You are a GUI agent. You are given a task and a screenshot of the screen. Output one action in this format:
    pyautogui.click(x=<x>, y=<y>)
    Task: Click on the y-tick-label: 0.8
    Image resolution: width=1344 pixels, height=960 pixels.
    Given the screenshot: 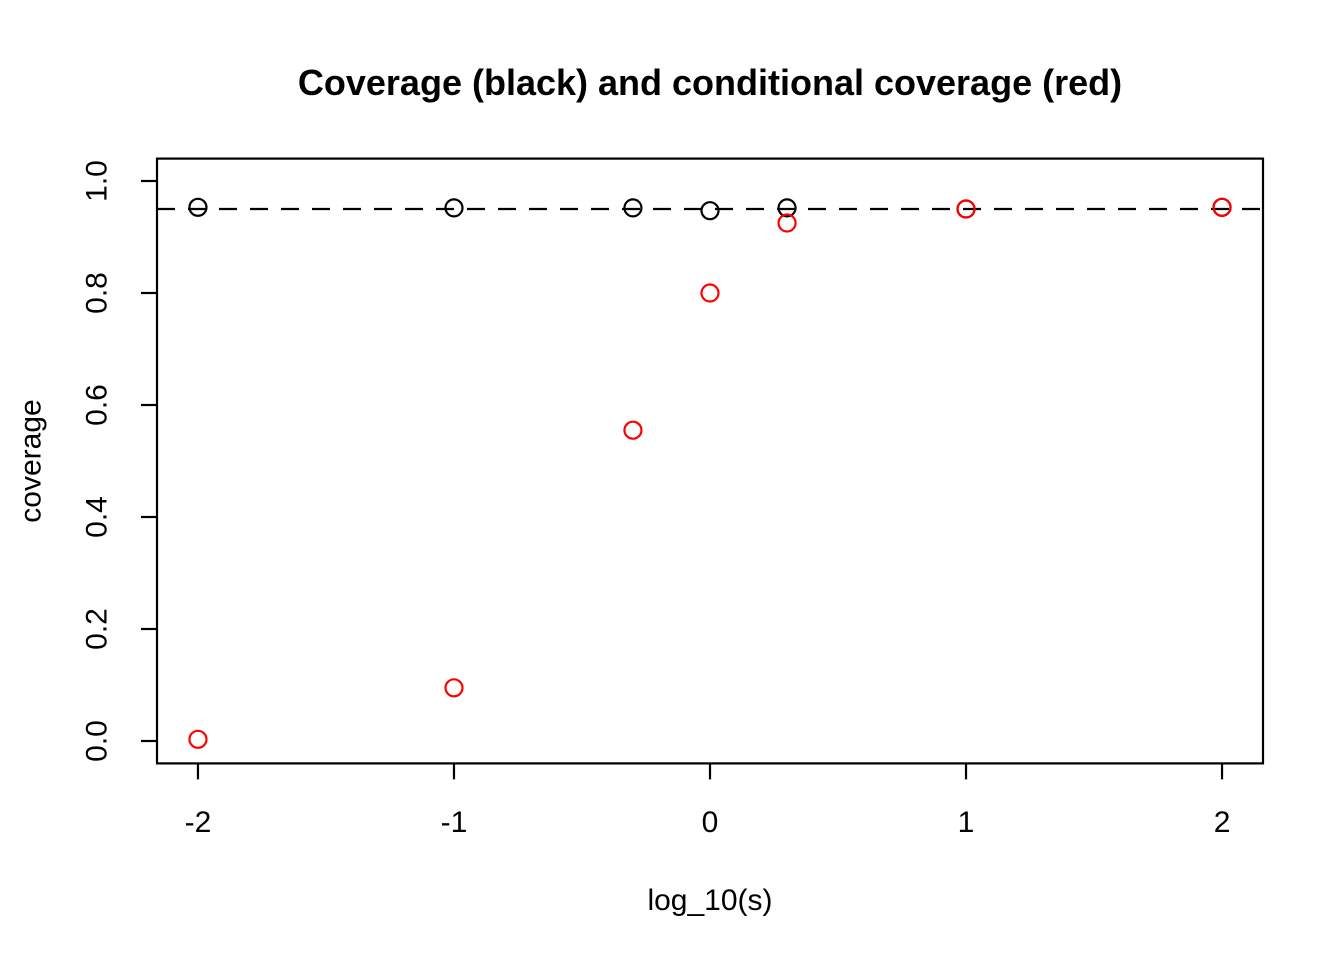 What is the action you would take?
    pyautogui.click(x=97, y=293)
    